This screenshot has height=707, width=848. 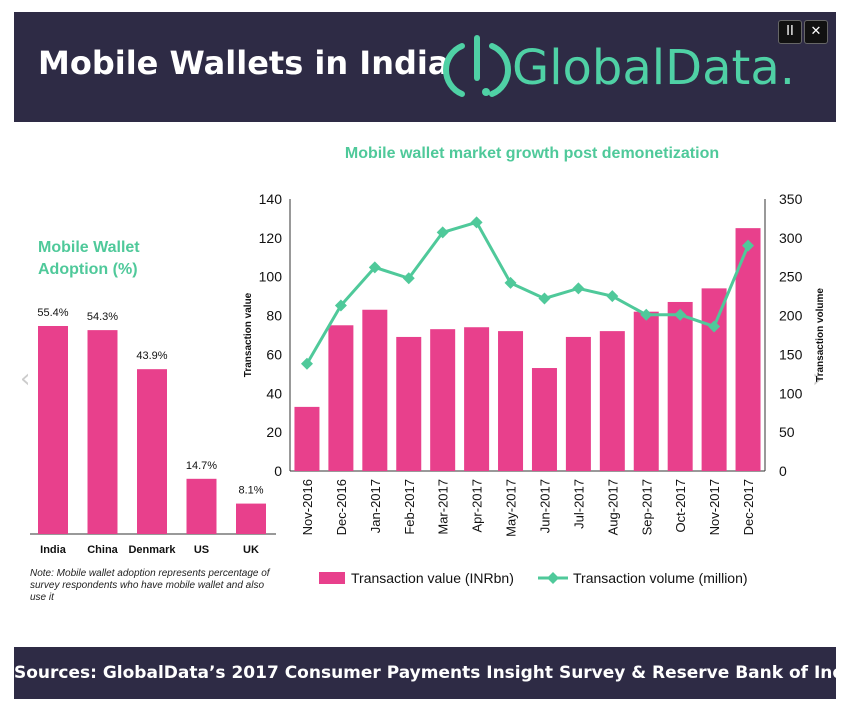 I want to click on growth-category-label: Dec-2017, so click(x=748, y=507).